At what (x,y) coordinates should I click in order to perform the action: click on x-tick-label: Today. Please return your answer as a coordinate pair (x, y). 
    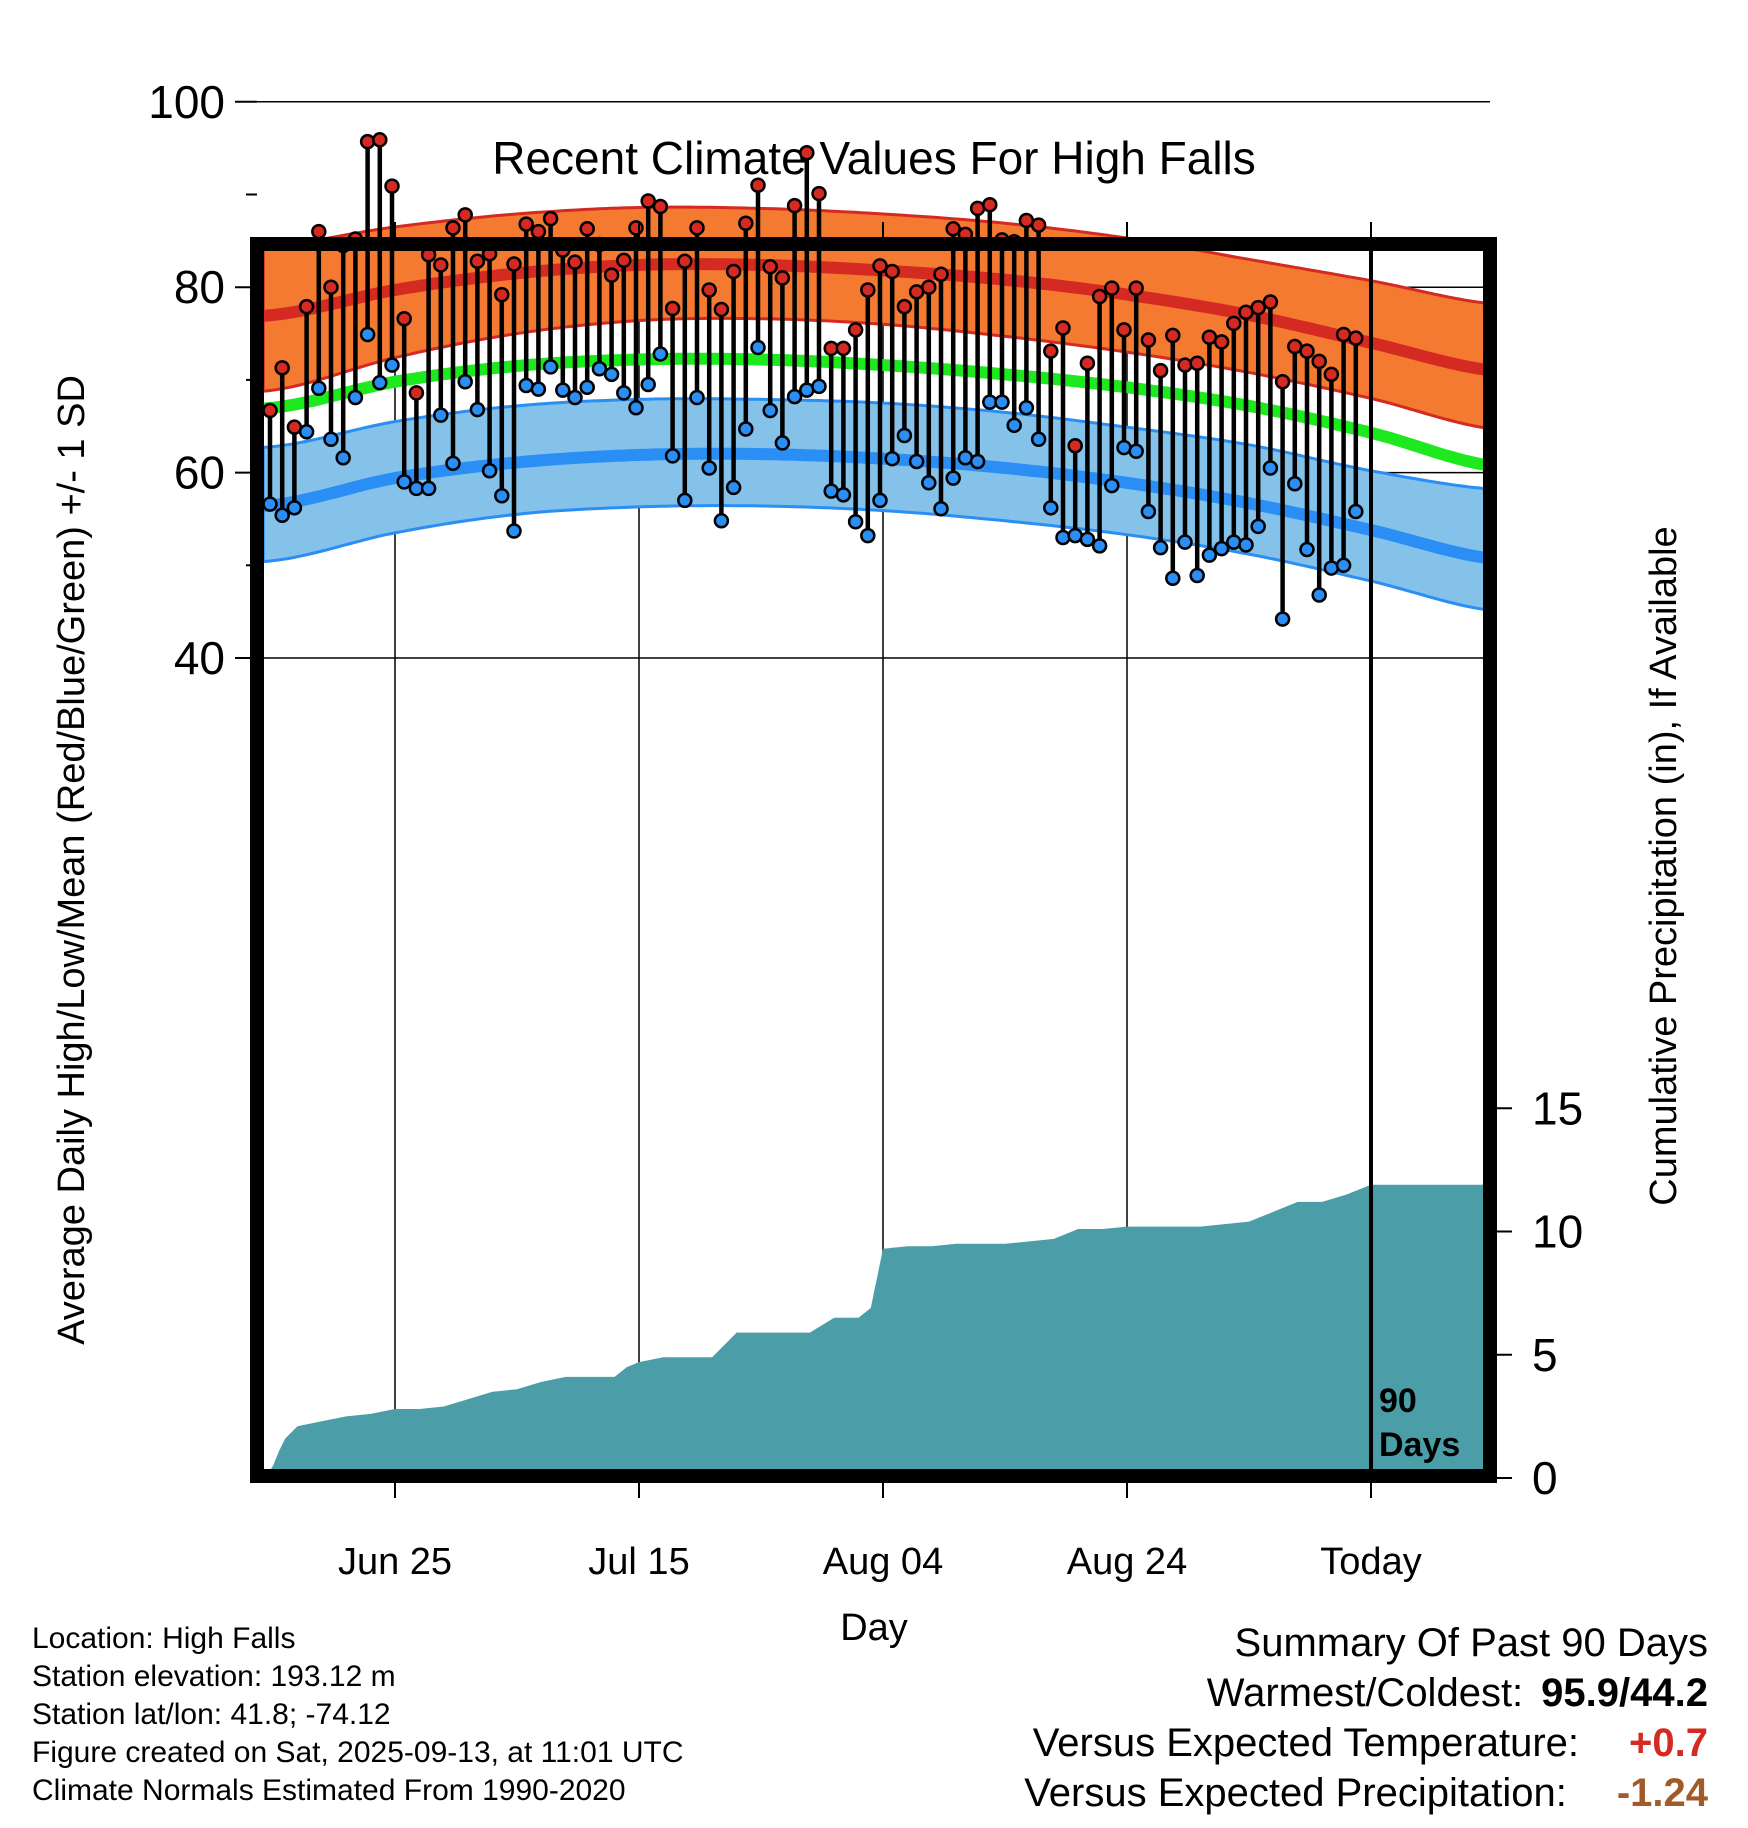
    Looking at the image, I should click on (1370, 1562).